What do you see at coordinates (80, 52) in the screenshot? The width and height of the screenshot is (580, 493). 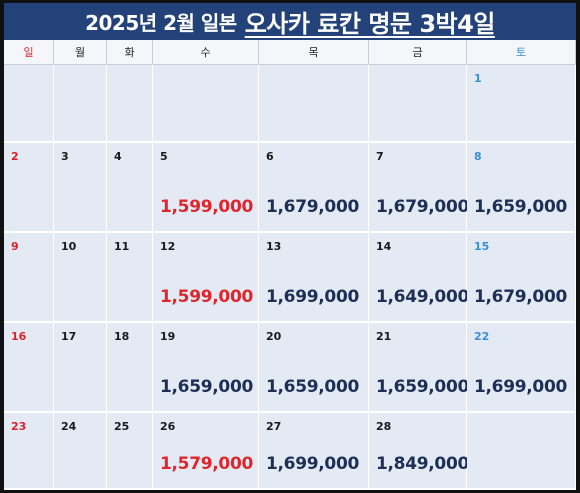 I see `weekday-mon: 월` at bounding box center [80, 52].